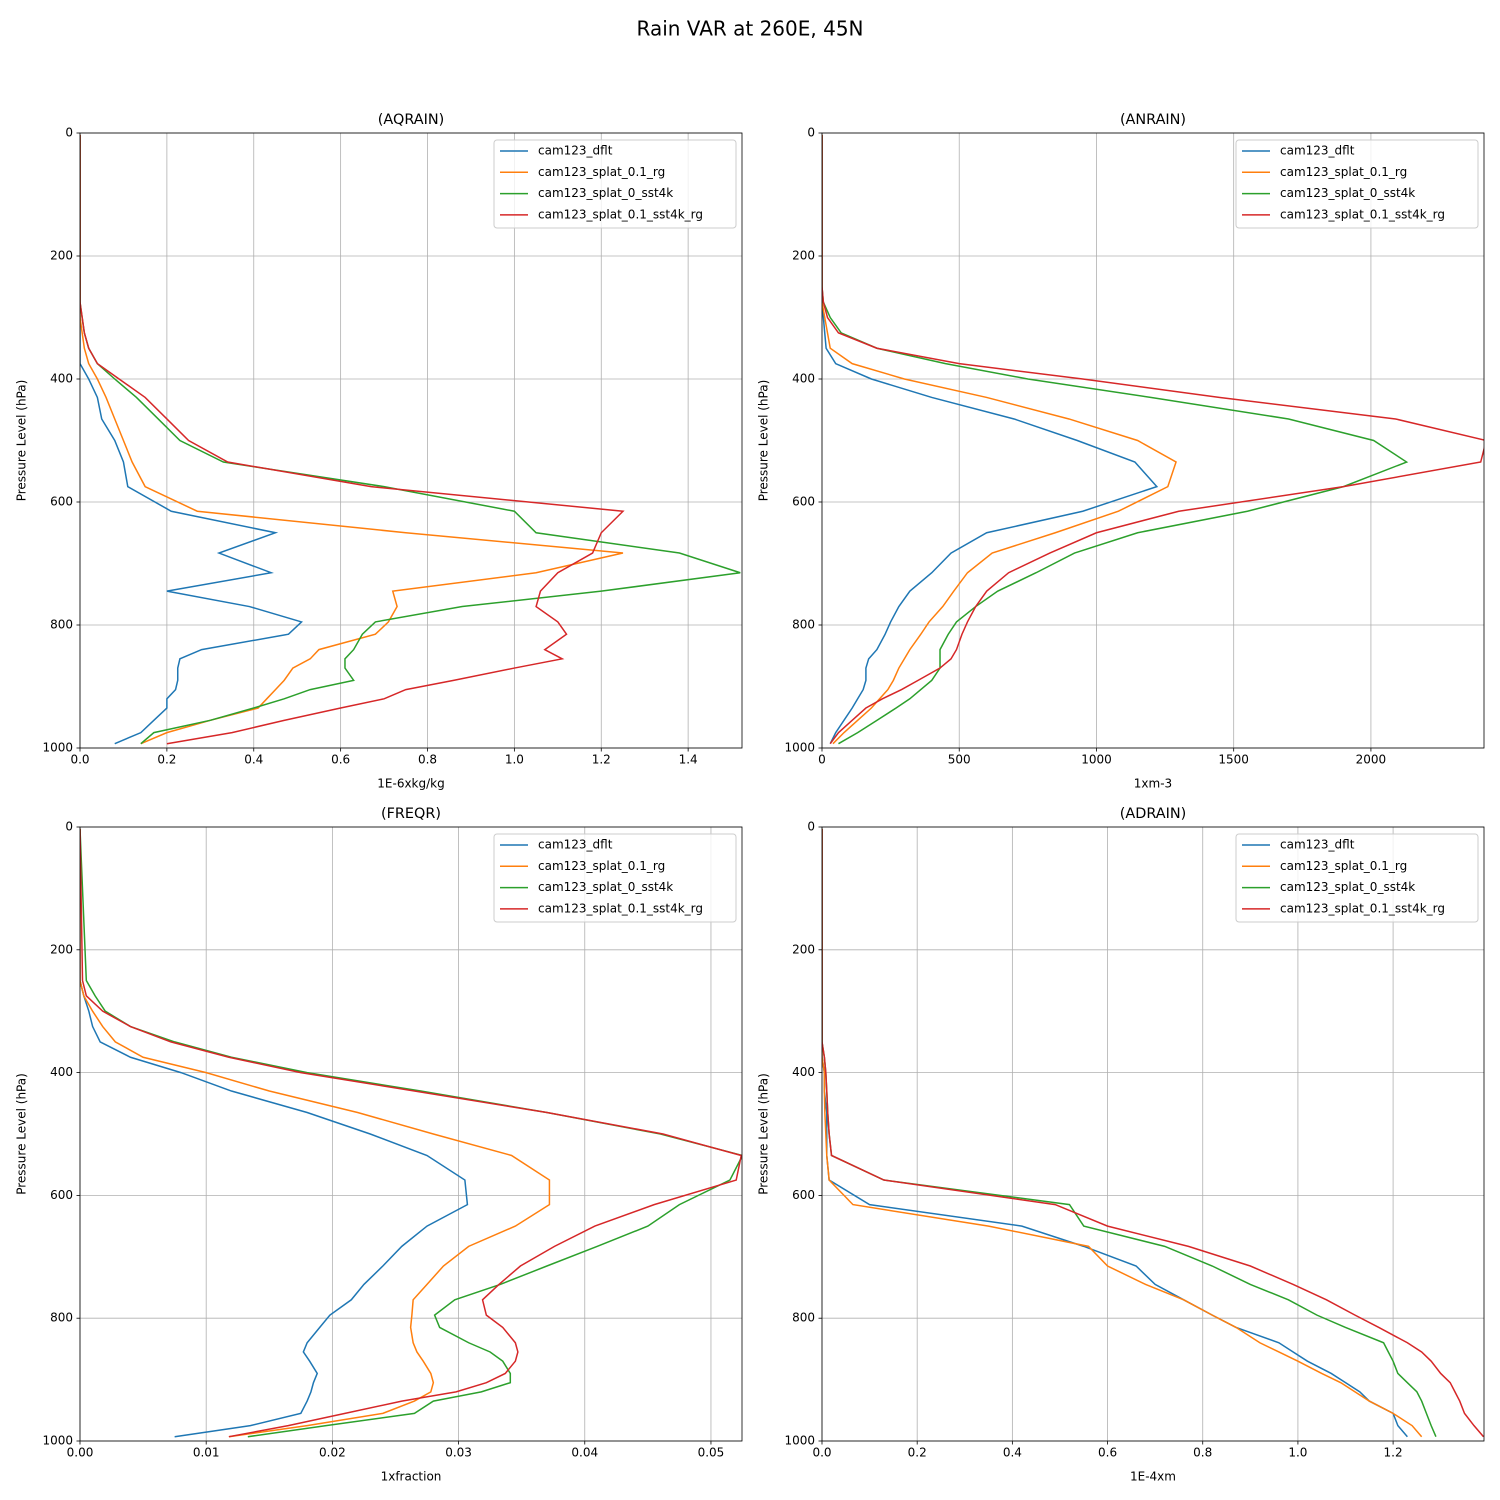  Describe the element at coordinates (1371, 760) in the screenshot. I see `x-tick-label: 2000` at that location.